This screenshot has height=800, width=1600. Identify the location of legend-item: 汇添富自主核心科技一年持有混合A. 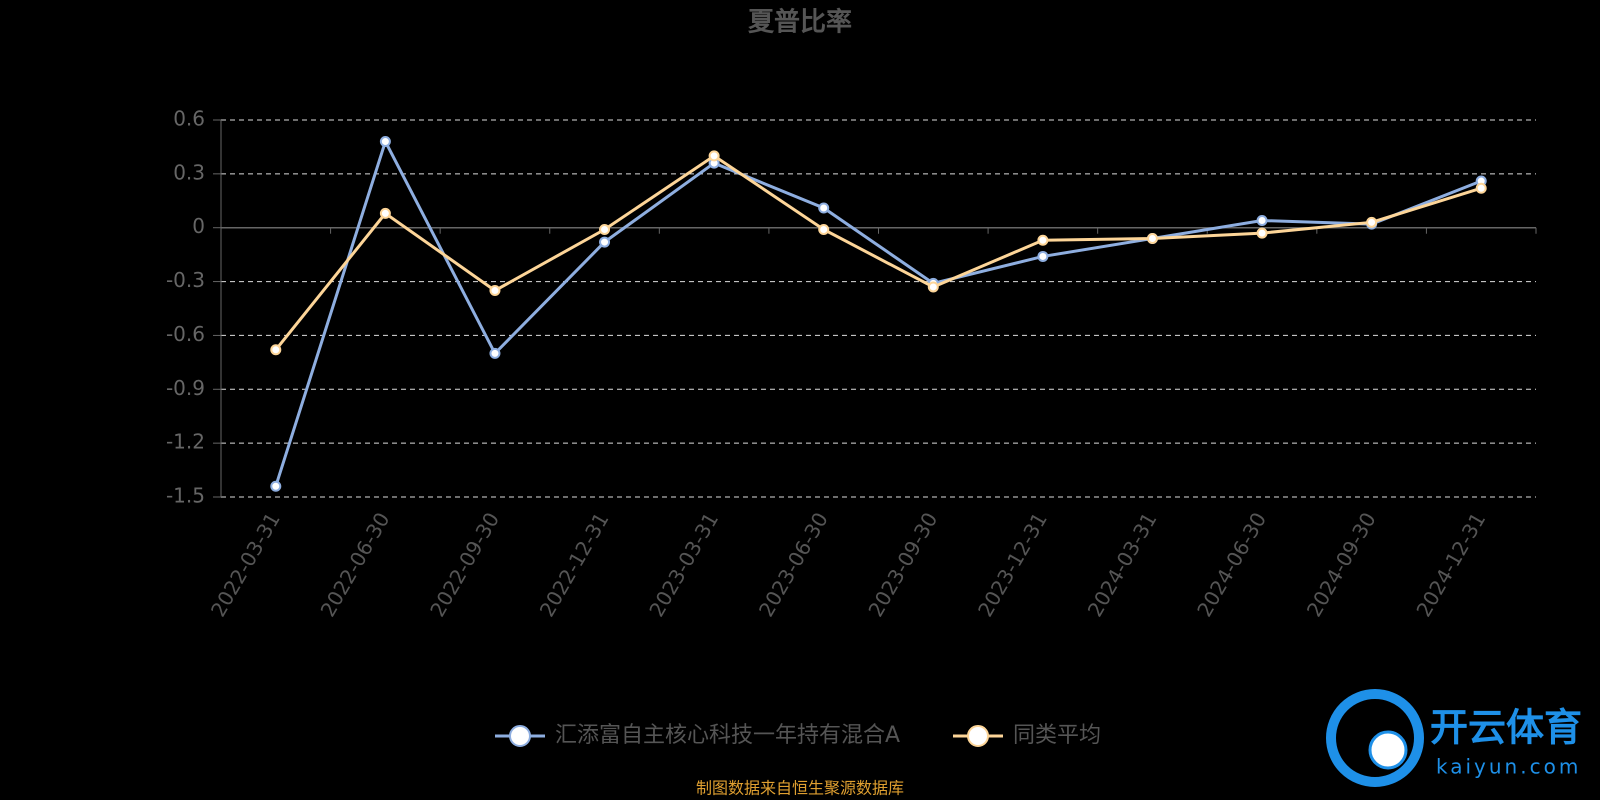
(697, 735).